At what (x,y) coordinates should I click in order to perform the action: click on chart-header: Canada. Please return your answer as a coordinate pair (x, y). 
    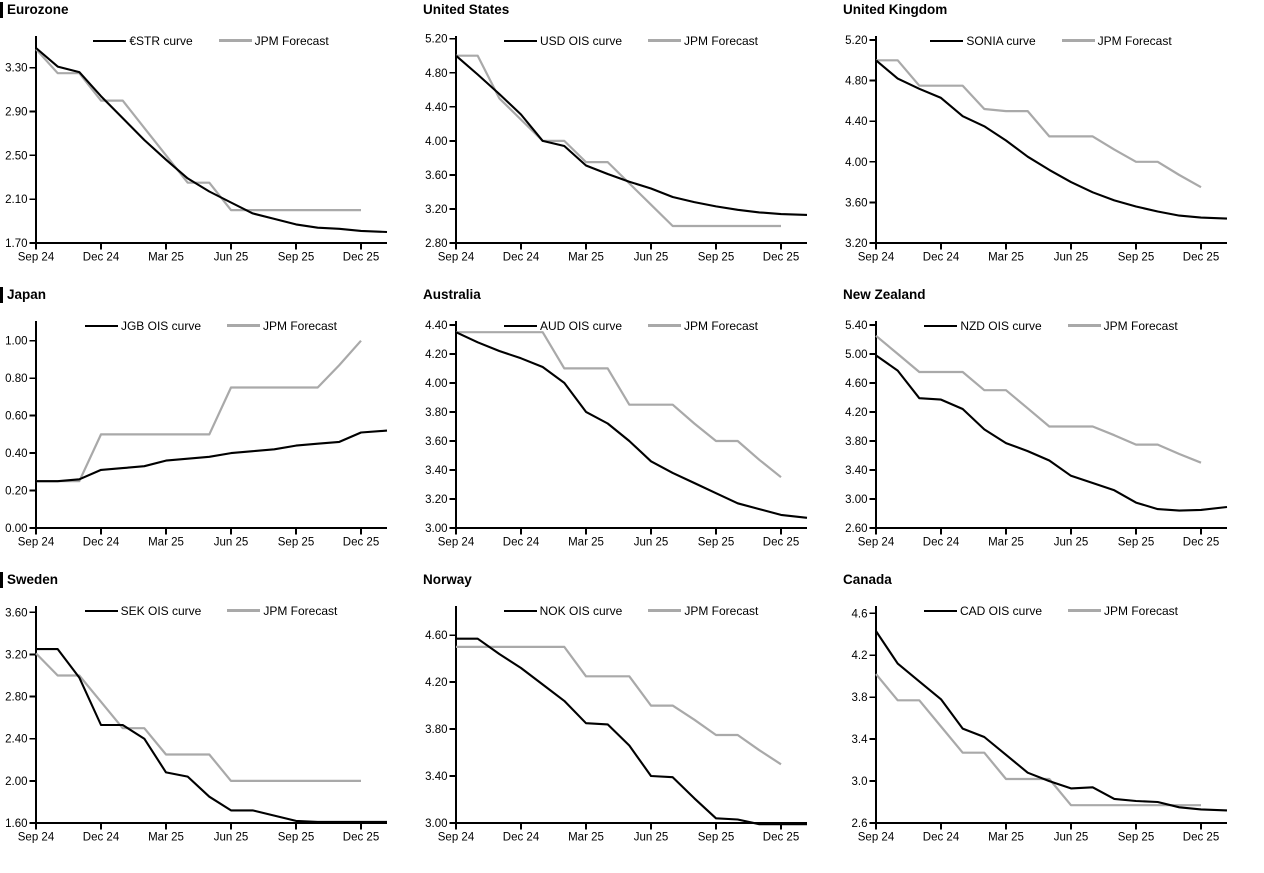
    Looking at the image, I should click on (867, 580).